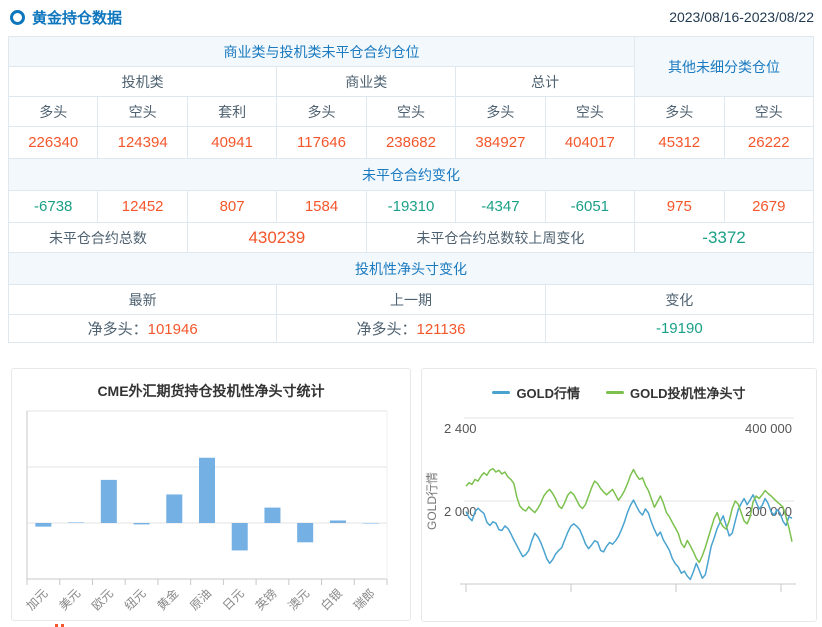 This screenshot has height=627, width=822. I want to click on change-value-cell: -6738, so click(53, 206).